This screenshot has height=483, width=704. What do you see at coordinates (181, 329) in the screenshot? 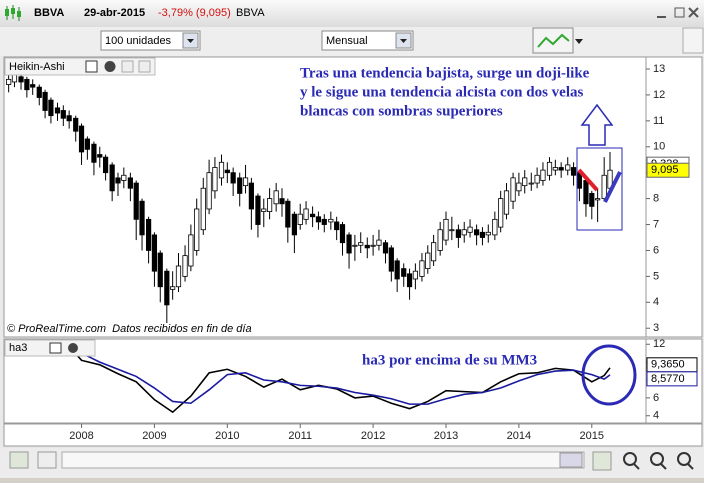
I see `data-note: Datos recibidos en fin de día` at bounding box center [181, 329].